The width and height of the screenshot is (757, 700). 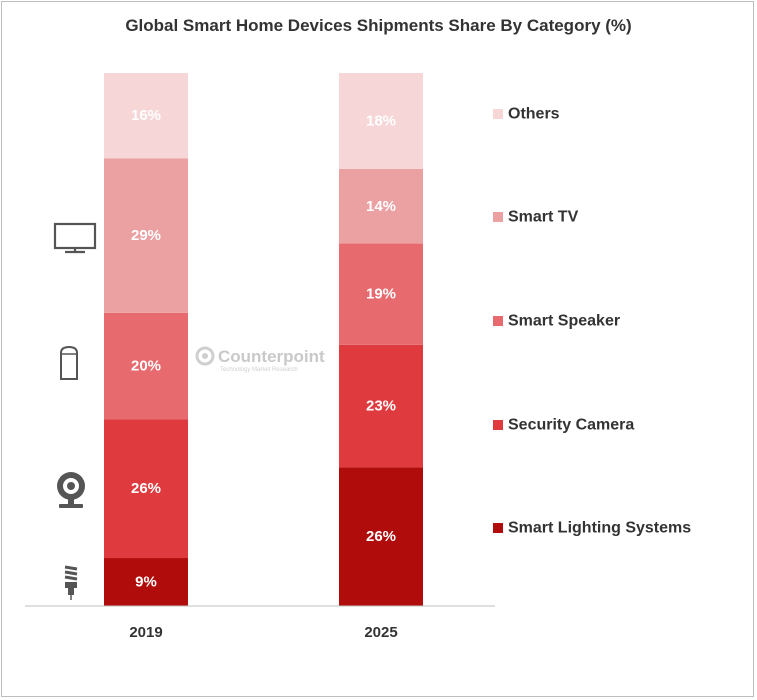 What do you see at coordinates (543, 217) in the screenshot?
I see `legend-label: Smart TV` at bounding box center [543, 217].